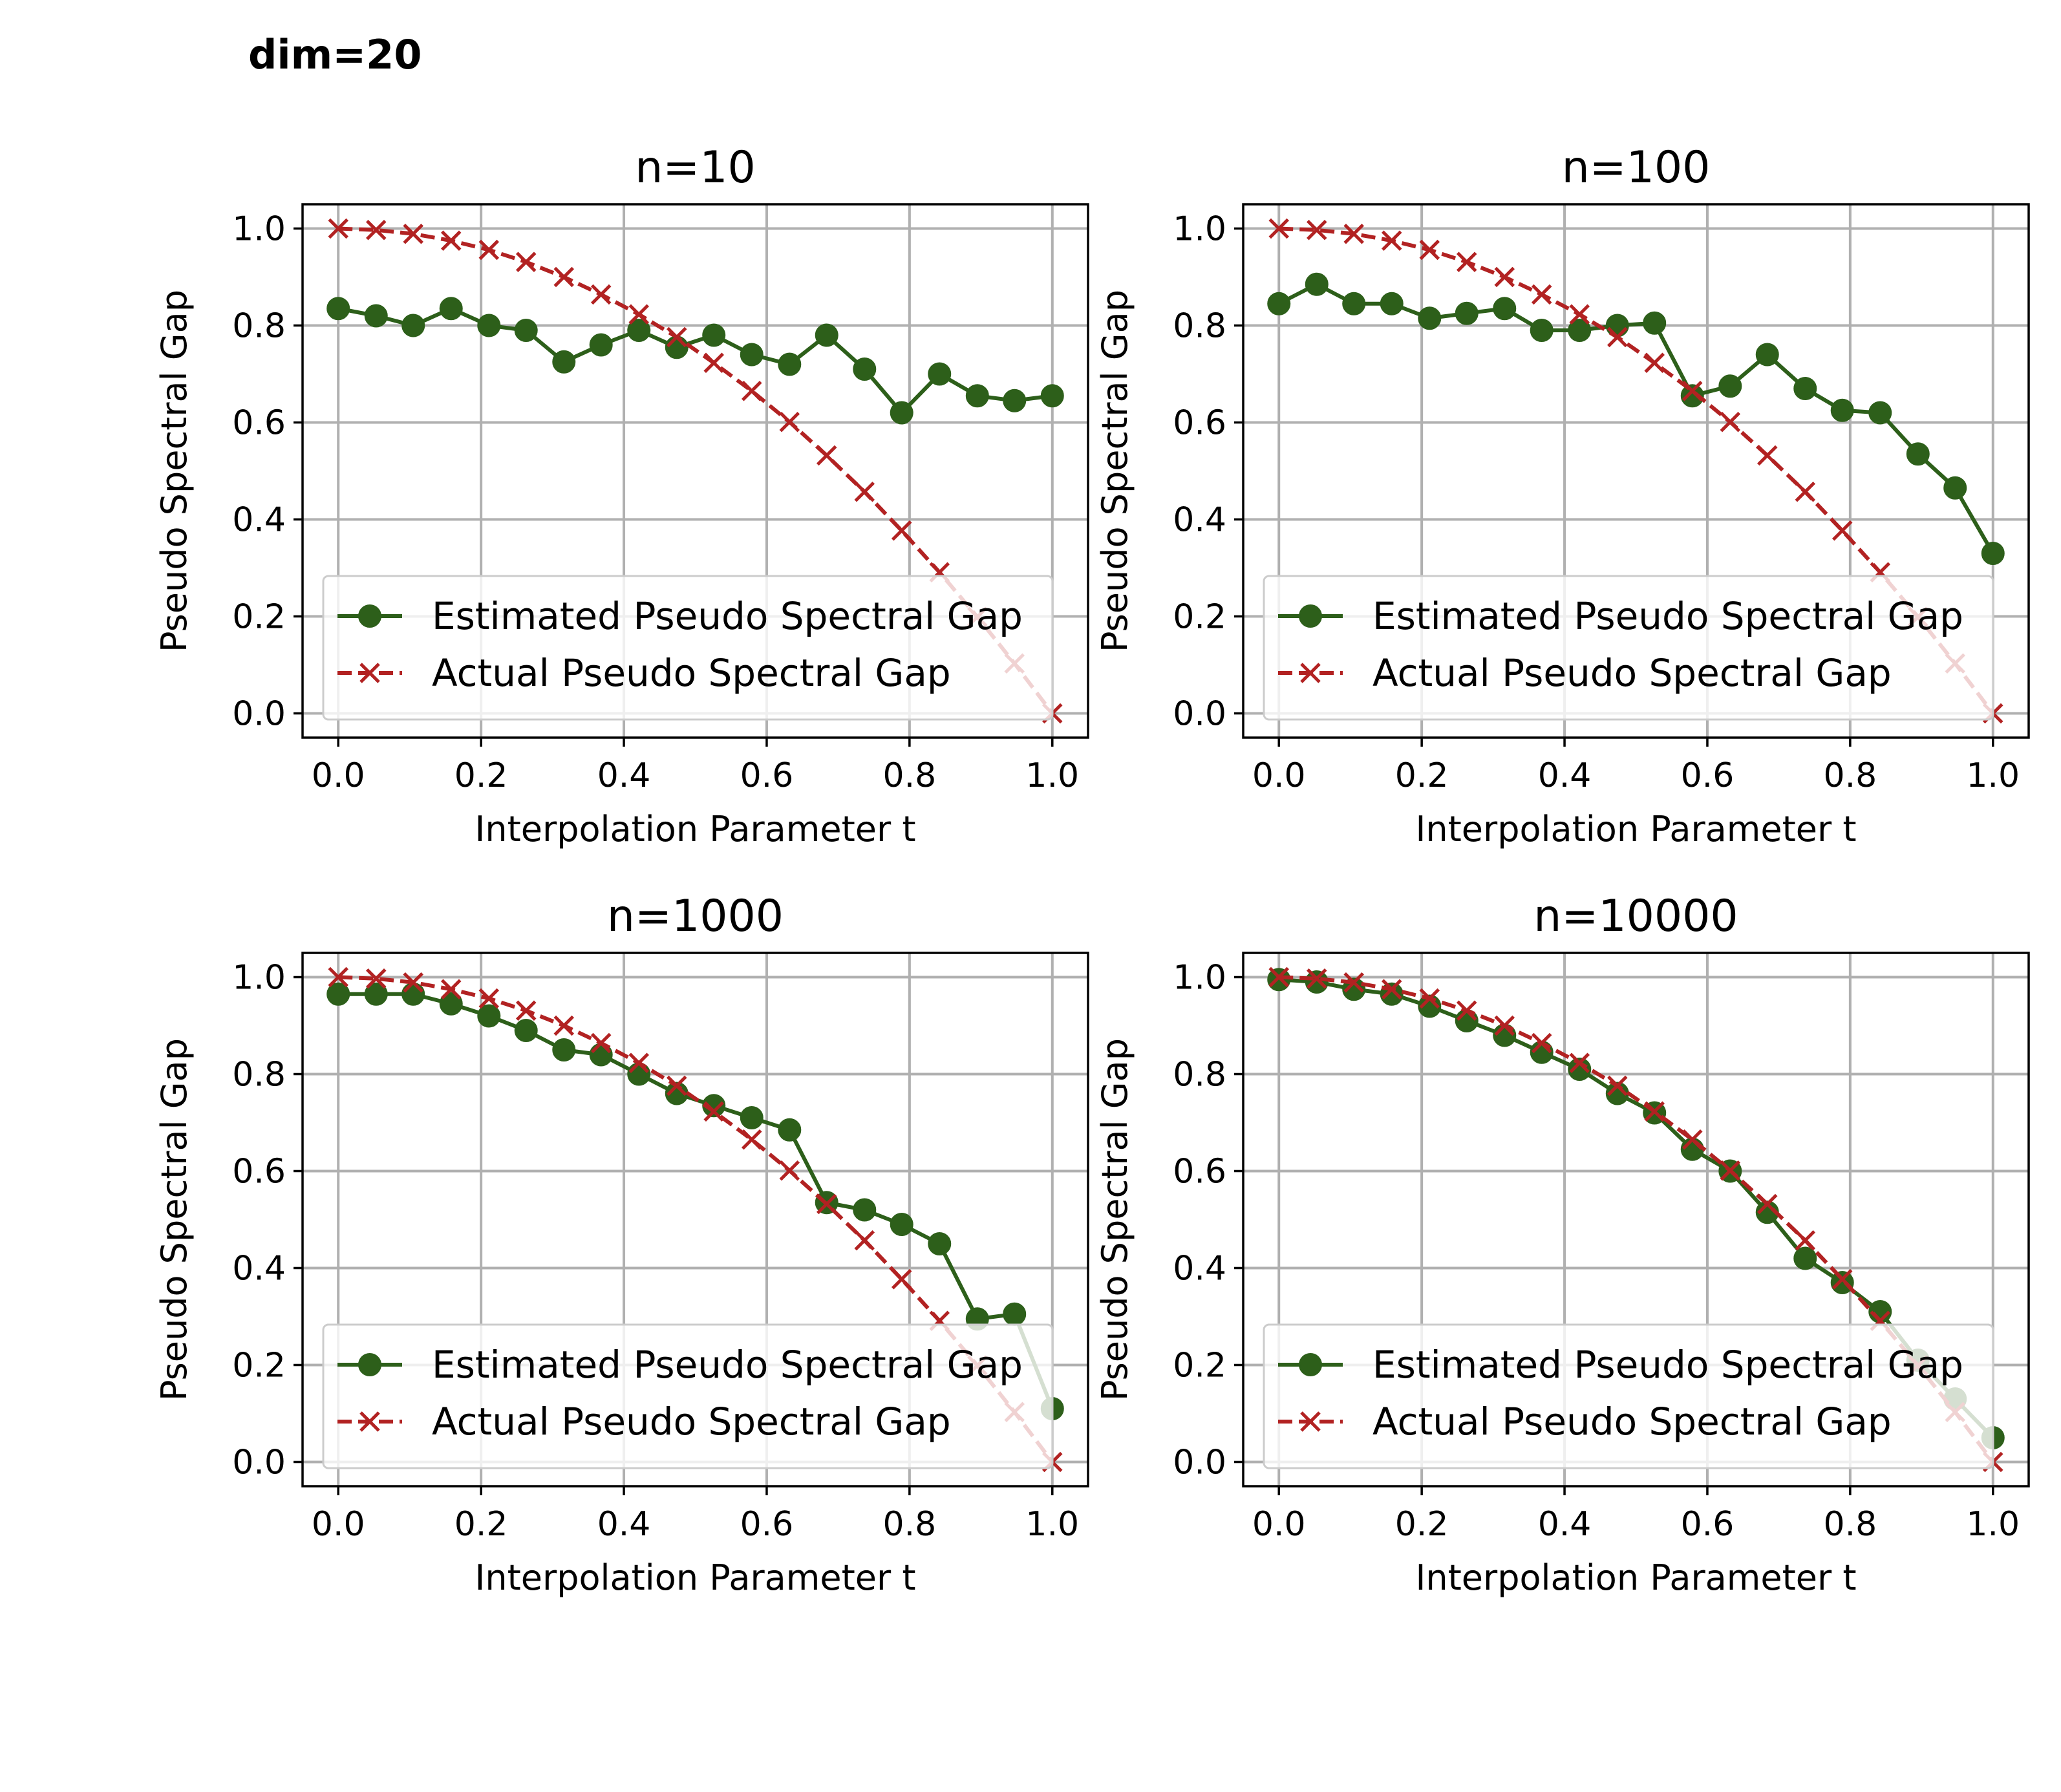  I want to click on figure-title: dim=20, so click(335, 55).